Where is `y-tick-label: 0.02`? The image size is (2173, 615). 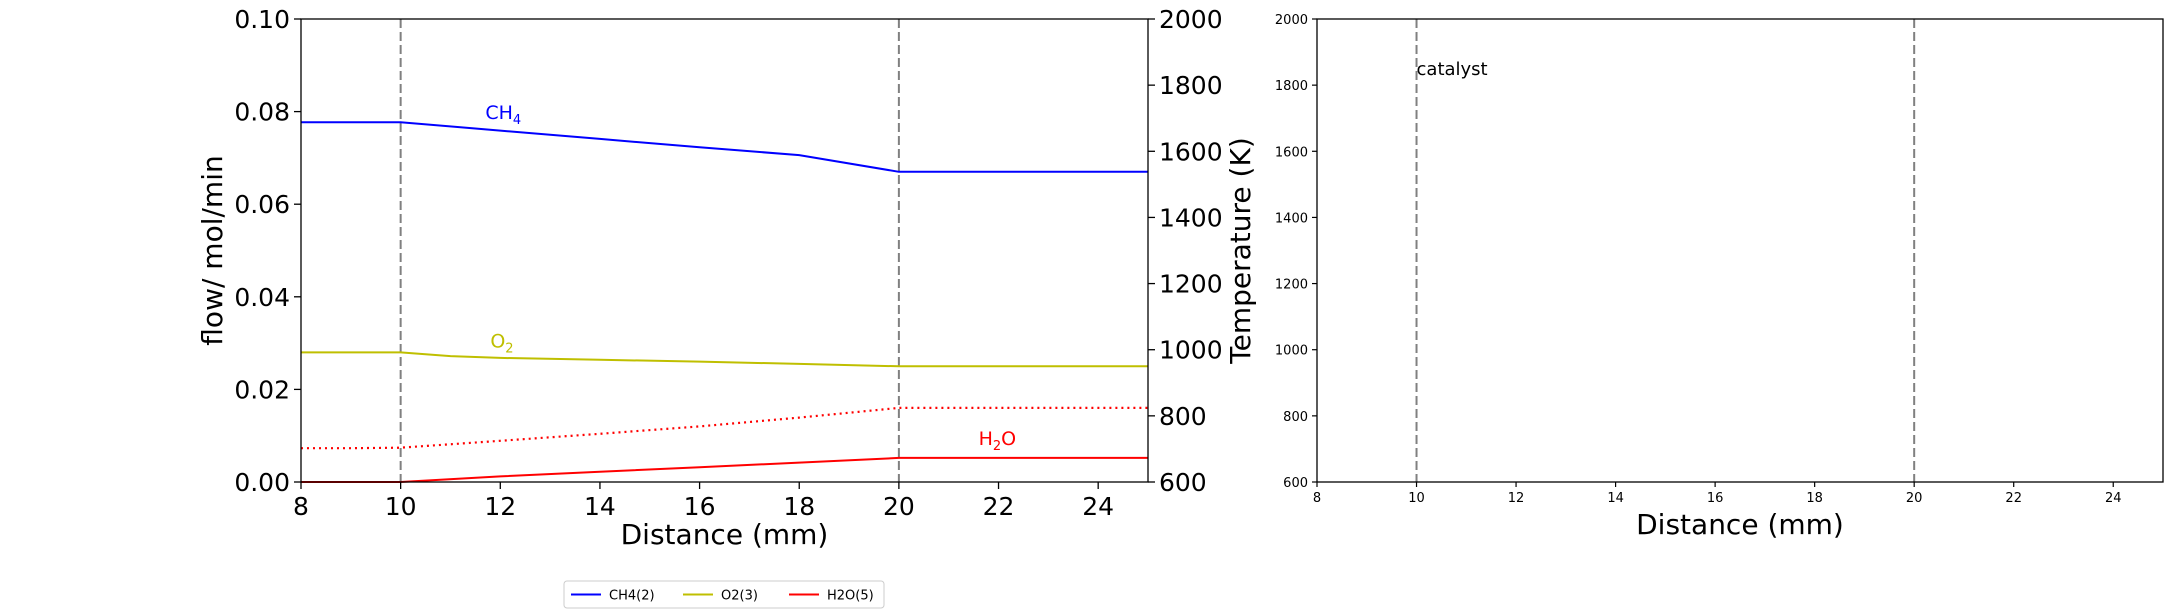 y-tick-label: 0.02 is located at coordinates (262, 389).